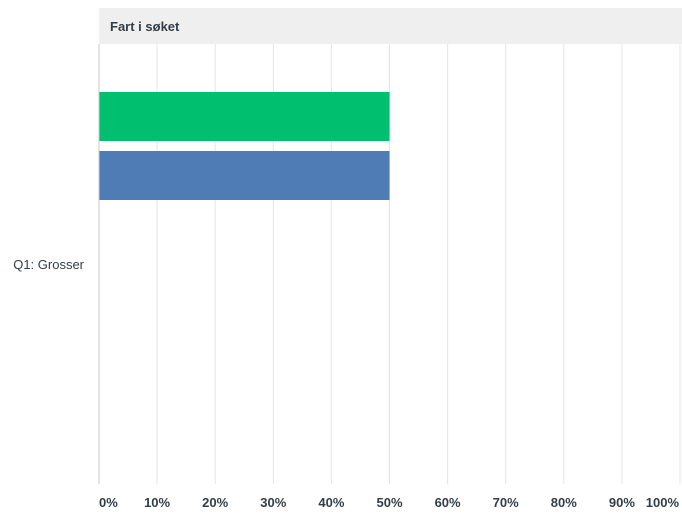 The width and height of the screenshot is (682, 519). What do you see at coordinates (108, 502) in the screenshot?
I see `x-tick-label: 0%` at bounding box center [108, 502].